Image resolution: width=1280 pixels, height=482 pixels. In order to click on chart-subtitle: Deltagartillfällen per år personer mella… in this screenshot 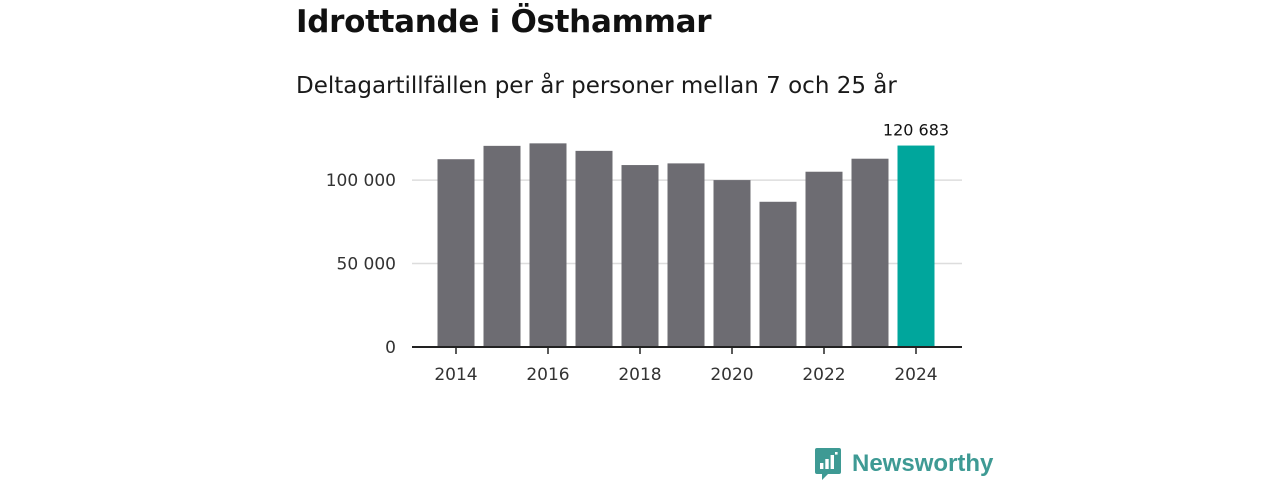, I will do `click(596, 86)`.